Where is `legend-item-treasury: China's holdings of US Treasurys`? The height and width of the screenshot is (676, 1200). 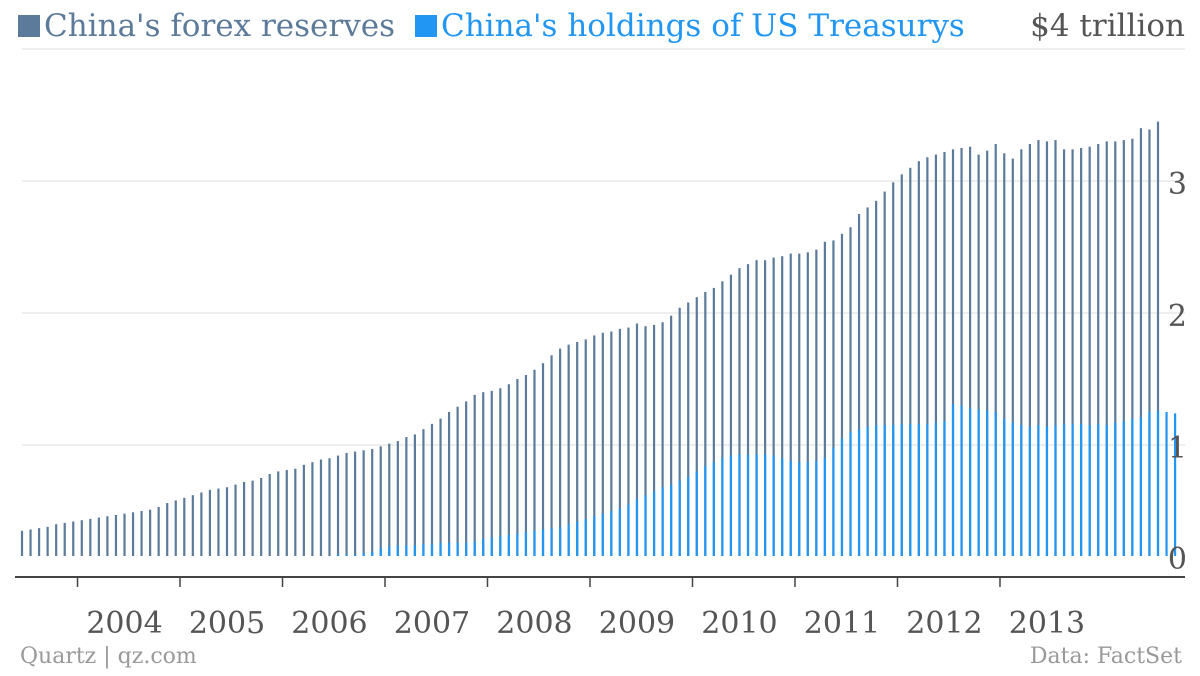
legend-item-treasury: China's holdings of US Treasurys is located at coordinates (689, 26).